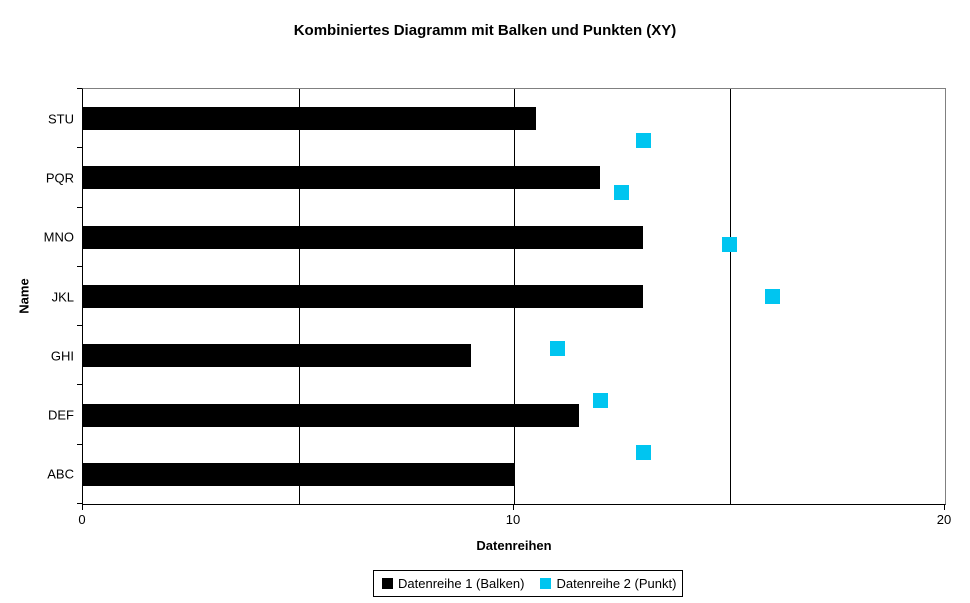 This screenshot has width=970, height=603. What do you see at coordinates (60, 474) in the screenshot?
I see `category-label-ABC: ABC` at bounding box center [60, 474].